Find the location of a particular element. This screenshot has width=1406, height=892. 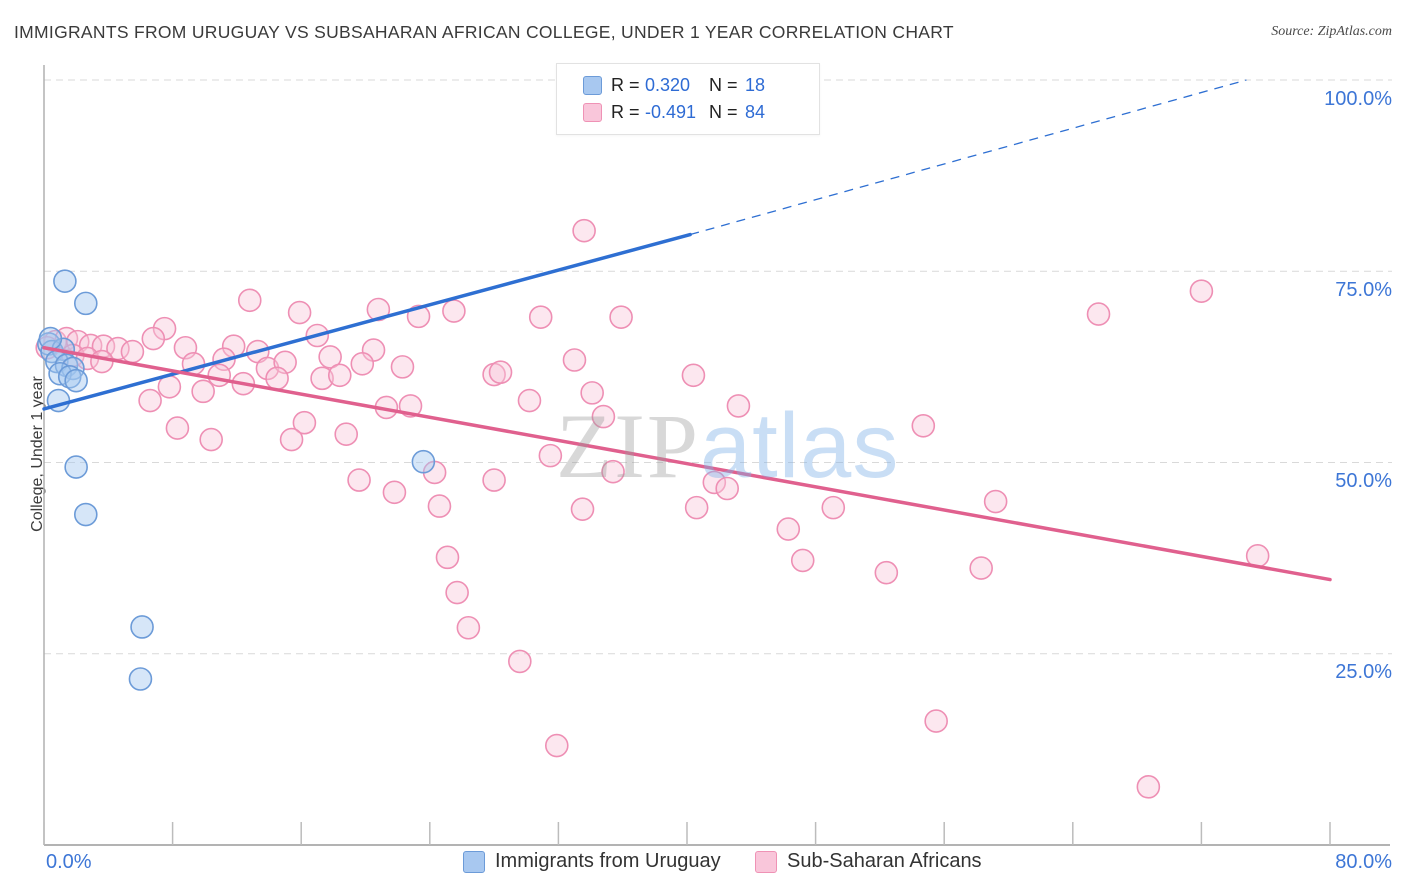

r-value: -0.491 is located at coordinates (671, 112).